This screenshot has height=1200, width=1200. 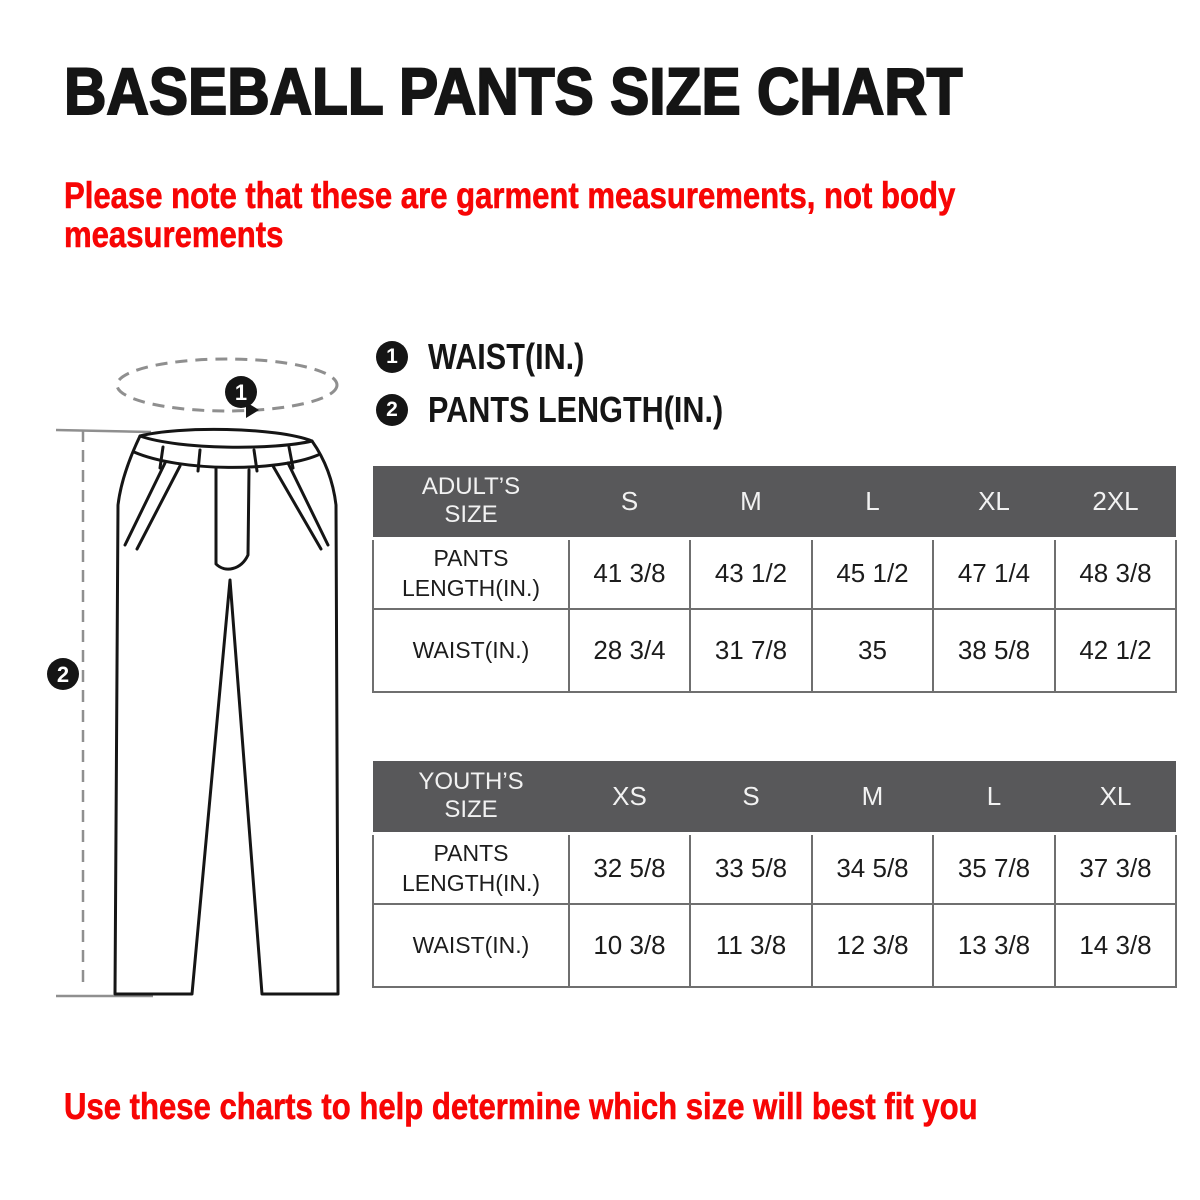 I want to click on adult-table-corner: ADULT’S SIZE, so click(x=471, y=503).